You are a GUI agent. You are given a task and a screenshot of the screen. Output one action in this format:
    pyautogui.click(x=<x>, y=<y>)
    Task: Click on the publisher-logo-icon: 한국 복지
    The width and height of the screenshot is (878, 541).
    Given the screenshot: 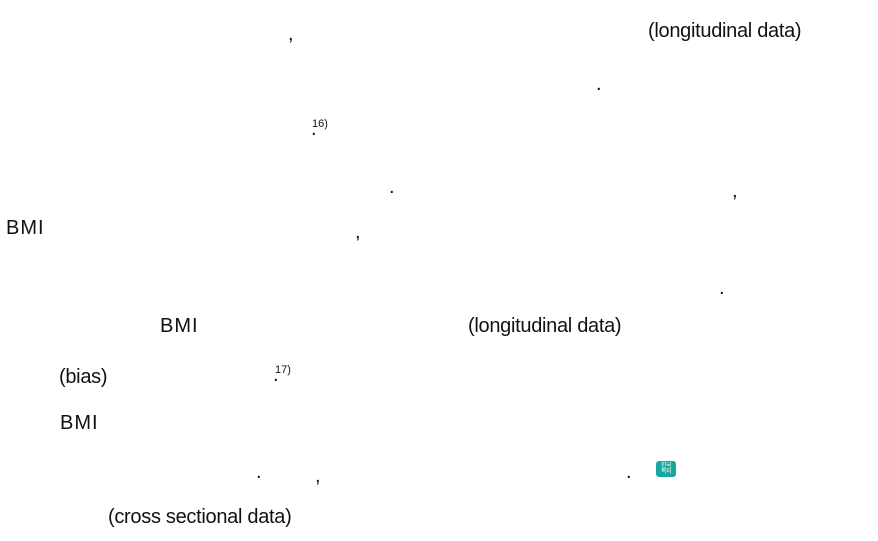 What is the action you would take?
    pyautogui.click(x=666, y=469)
    